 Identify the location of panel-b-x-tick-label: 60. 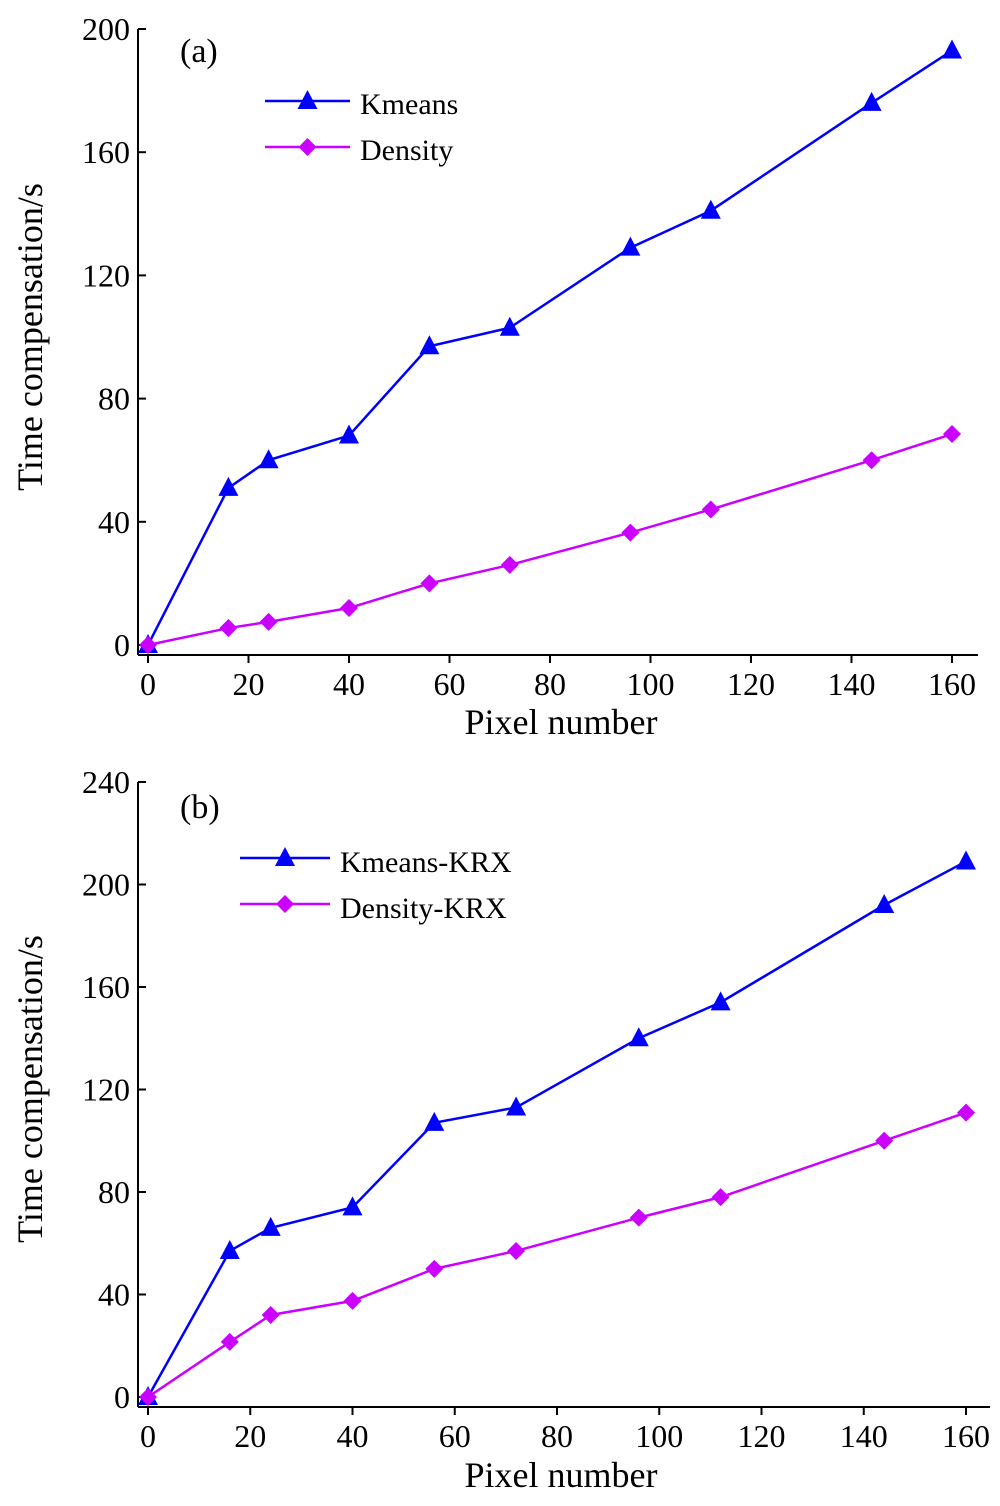
(455, 1436).